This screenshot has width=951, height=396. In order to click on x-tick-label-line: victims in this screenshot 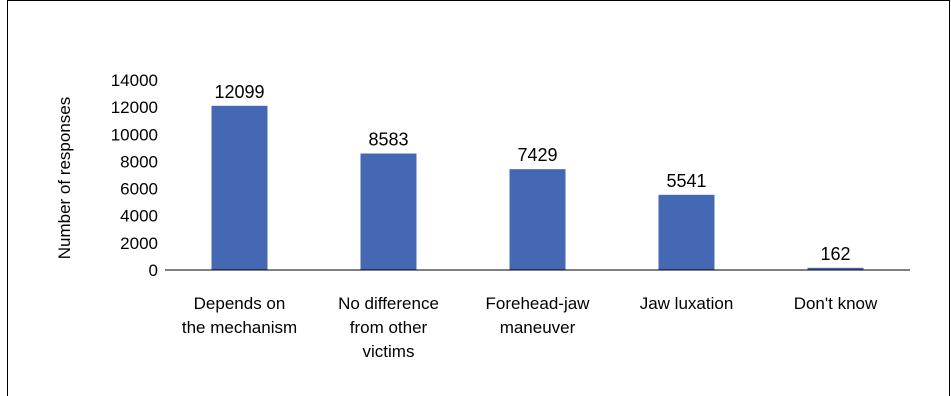, I will do `click(389, 351)`.